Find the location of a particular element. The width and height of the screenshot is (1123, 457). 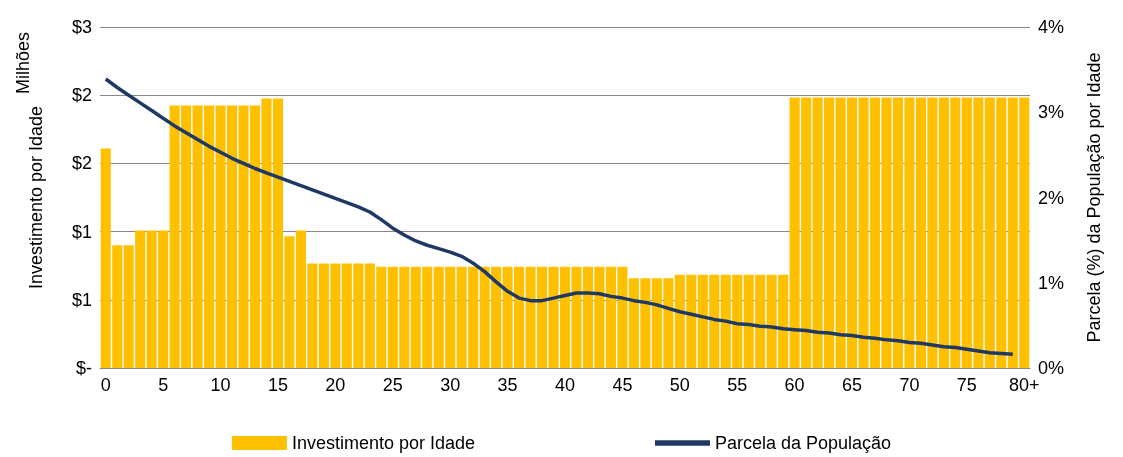

x-tick-label: 45 is located at coordinates (622, 385).